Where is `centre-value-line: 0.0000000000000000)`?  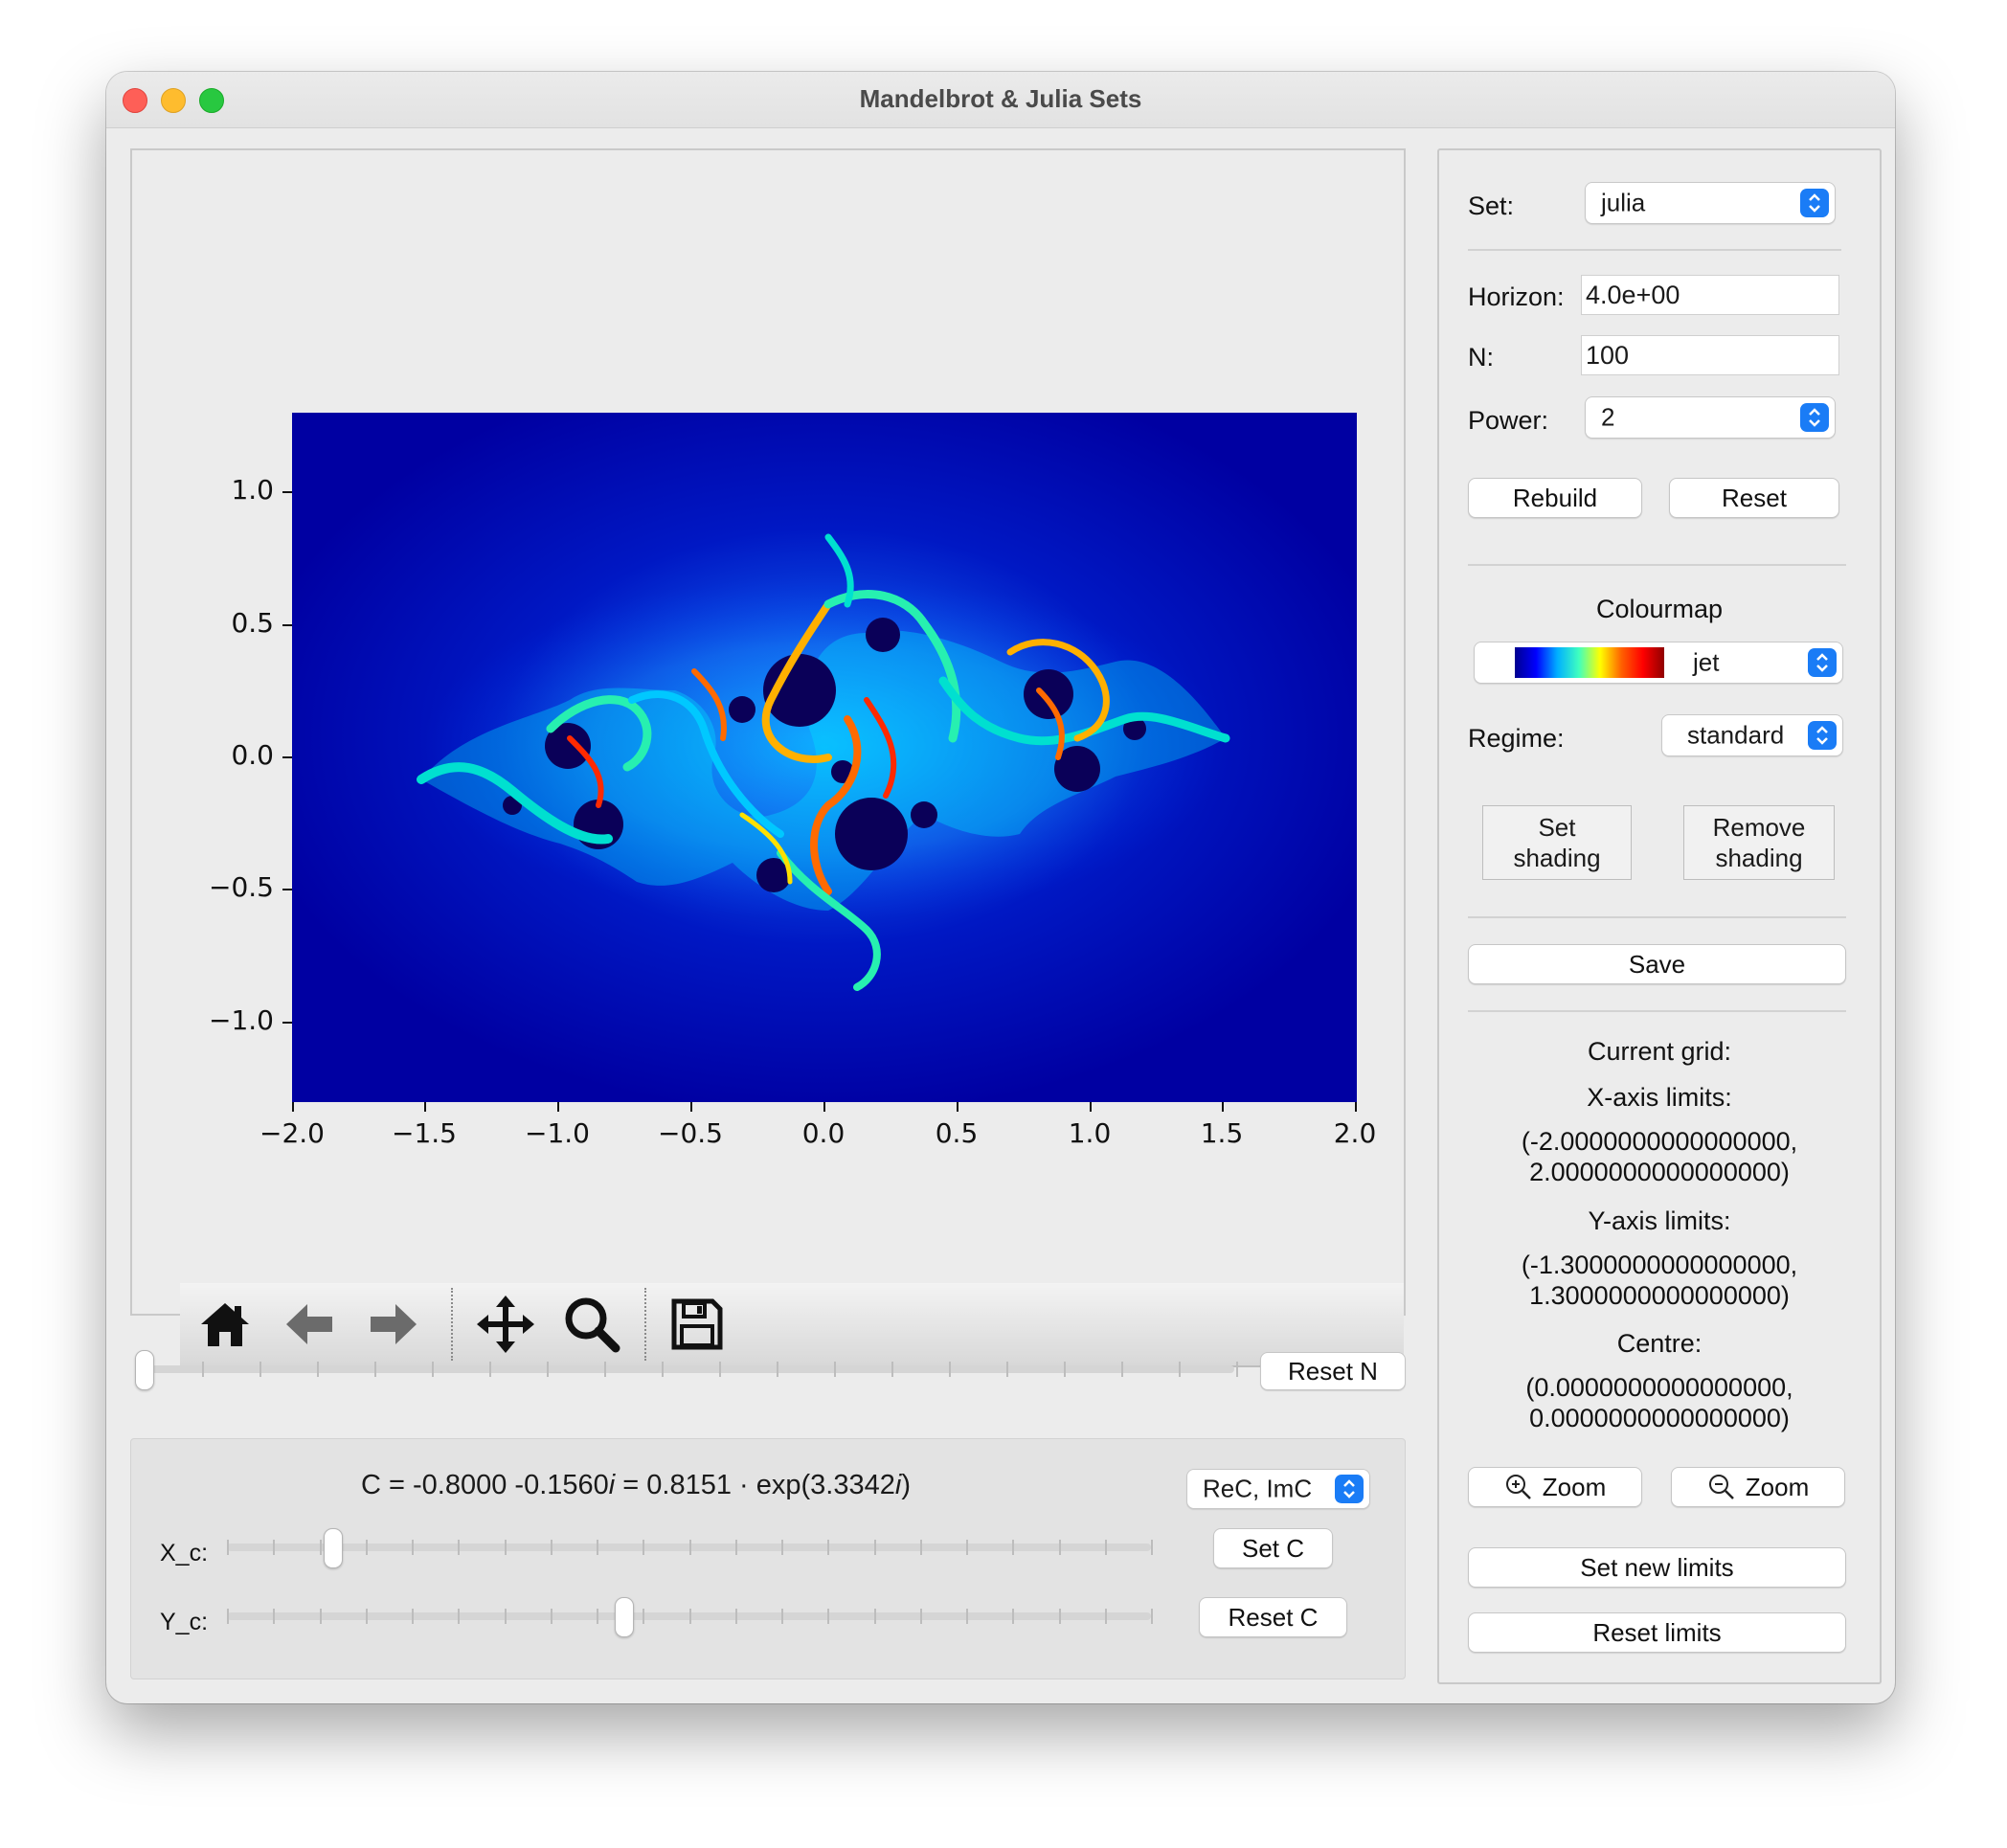 centre-value-line: 0.0000000000000000) is located at coordinates (1660, 1418).